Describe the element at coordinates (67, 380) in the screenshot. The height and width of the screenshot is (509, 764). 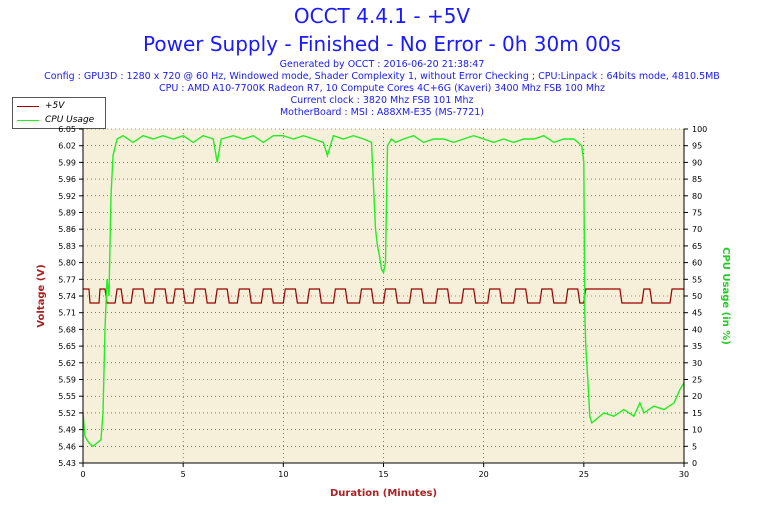
I see `y-tick-label: 5.59` at that location.